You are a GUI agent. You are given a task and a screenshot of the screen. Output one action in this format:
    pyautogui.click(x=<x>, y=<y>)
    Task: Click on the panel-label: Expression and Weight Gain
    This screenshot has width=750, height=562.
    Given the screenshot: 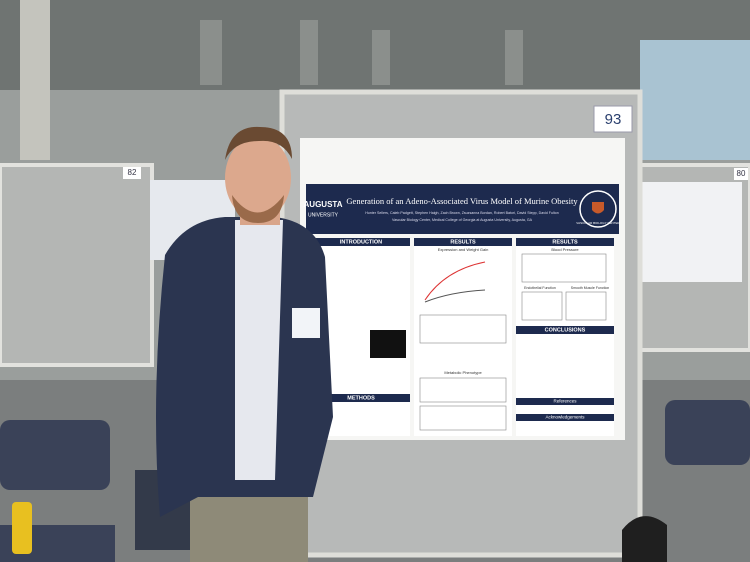 What is the action you would take?
    pyautogui.click(x=463, y=249)
    